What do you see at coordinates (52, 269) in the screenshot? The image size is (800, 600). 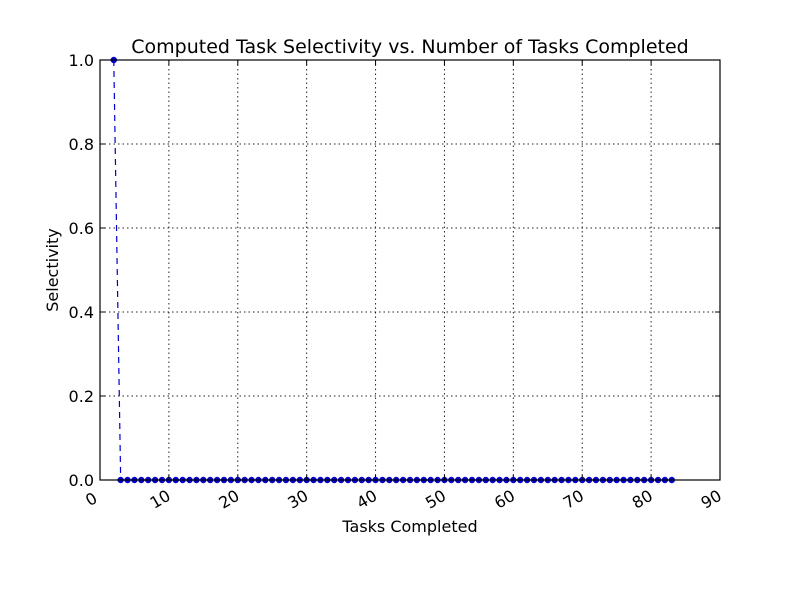 I see `y-axis-label: Selectivity` at bounding box center [52, 269].